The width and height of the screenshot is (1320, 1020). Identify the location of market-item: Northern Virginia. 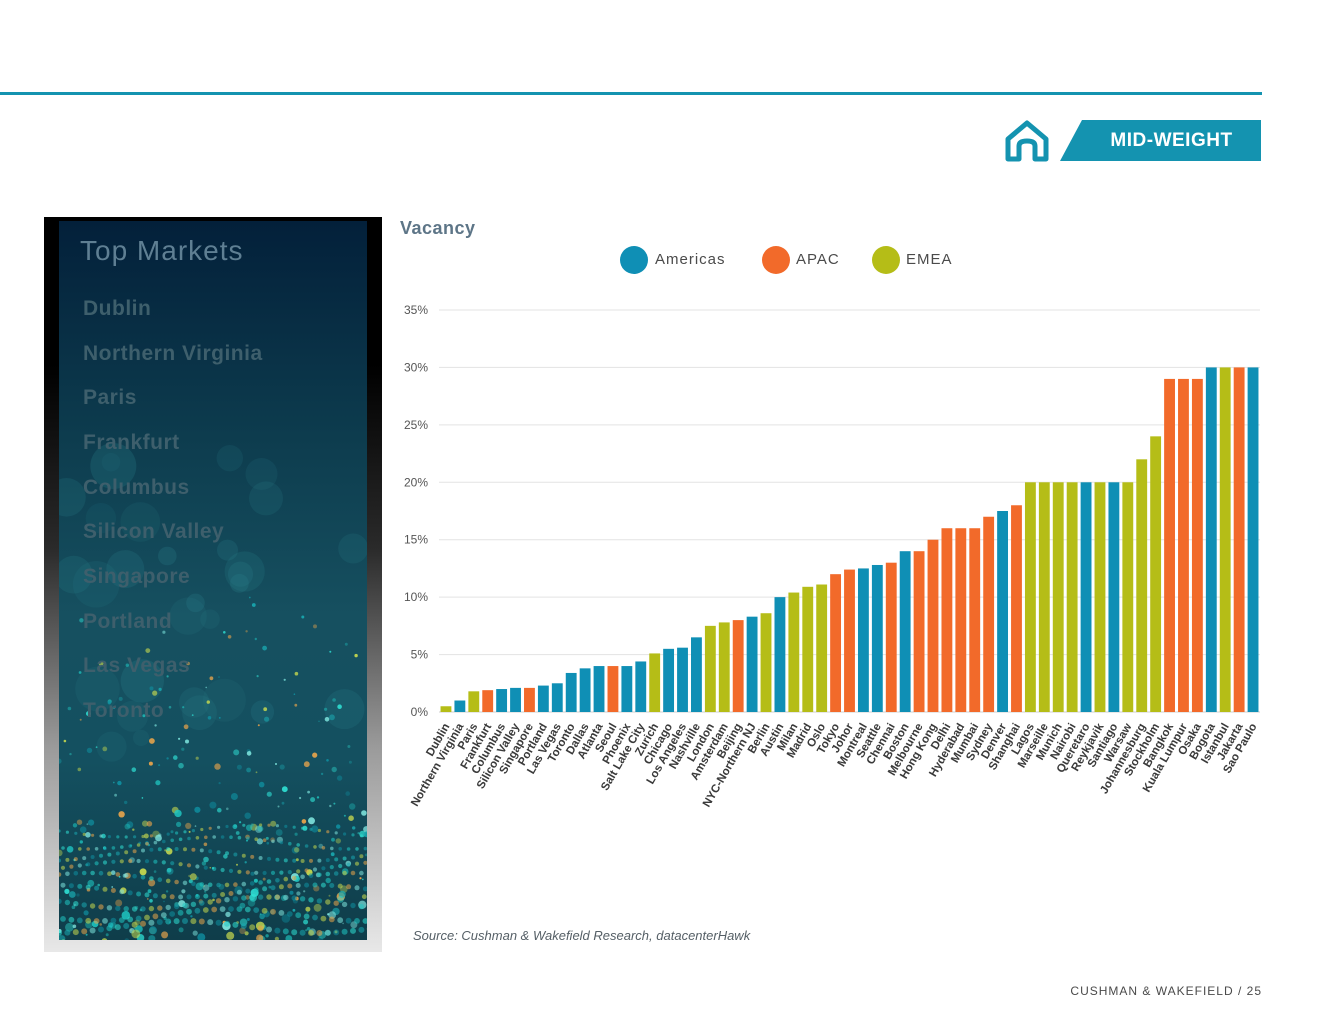
(173, 353).